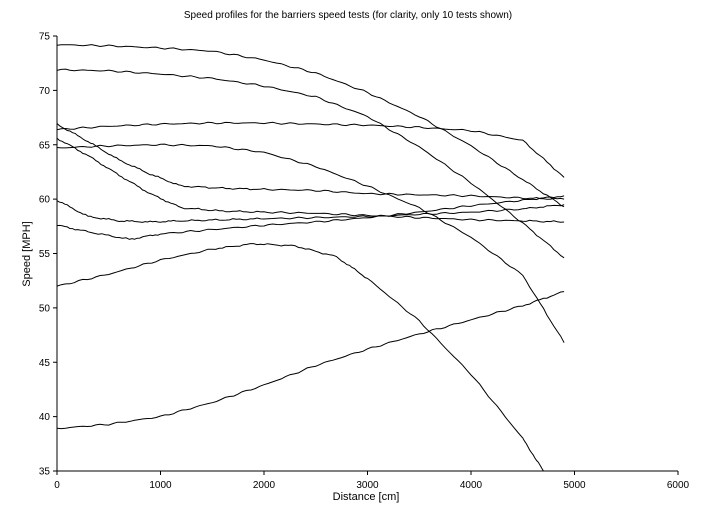 The width and height of the screenshot is (702, 520). Describe the element at coordinates (45, 145) in the screenshot. I see `y-tick-label: 65` at that location.